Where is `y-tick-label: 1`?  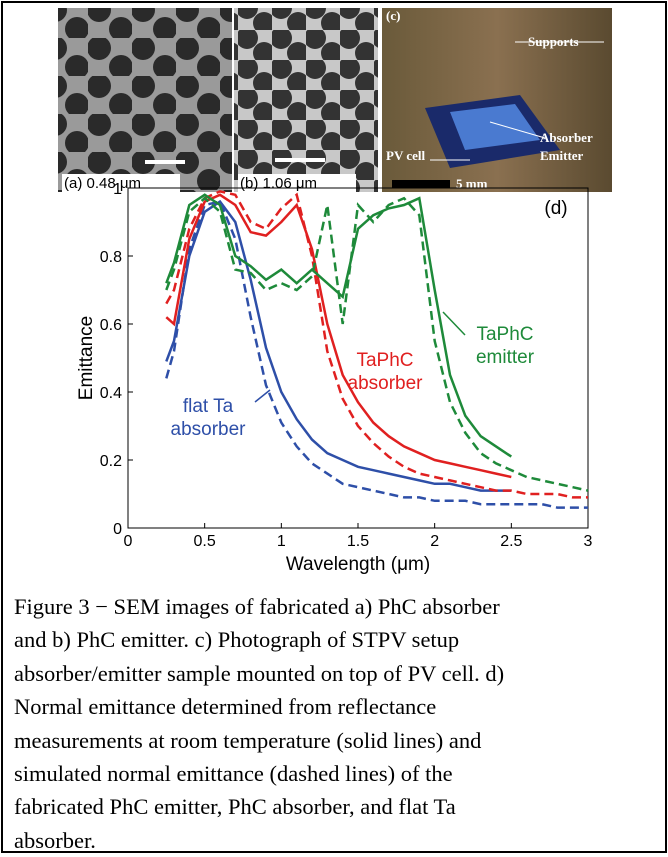
y-tick-label: 1 is located at coordinates (117, 189).